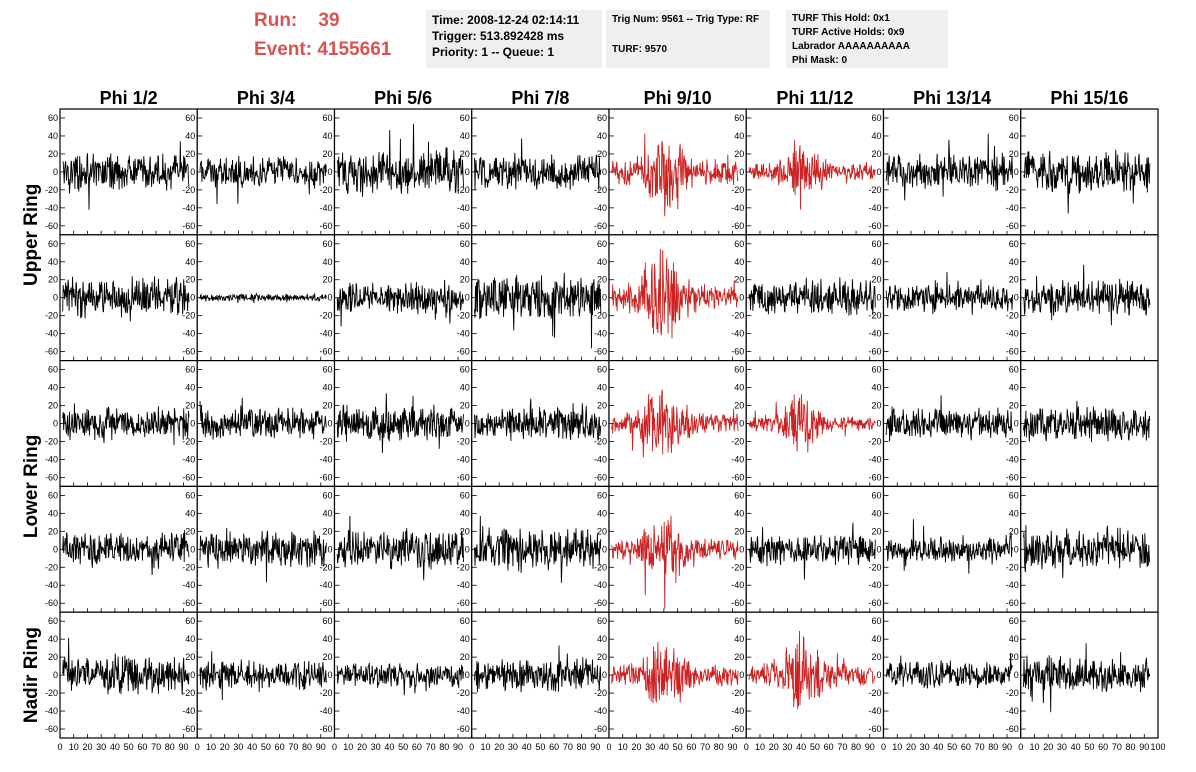  What do you see at coordinates (238, 747) in the screenshot?
I see `x-tick-label: 30` at bounding box center [238, 747].